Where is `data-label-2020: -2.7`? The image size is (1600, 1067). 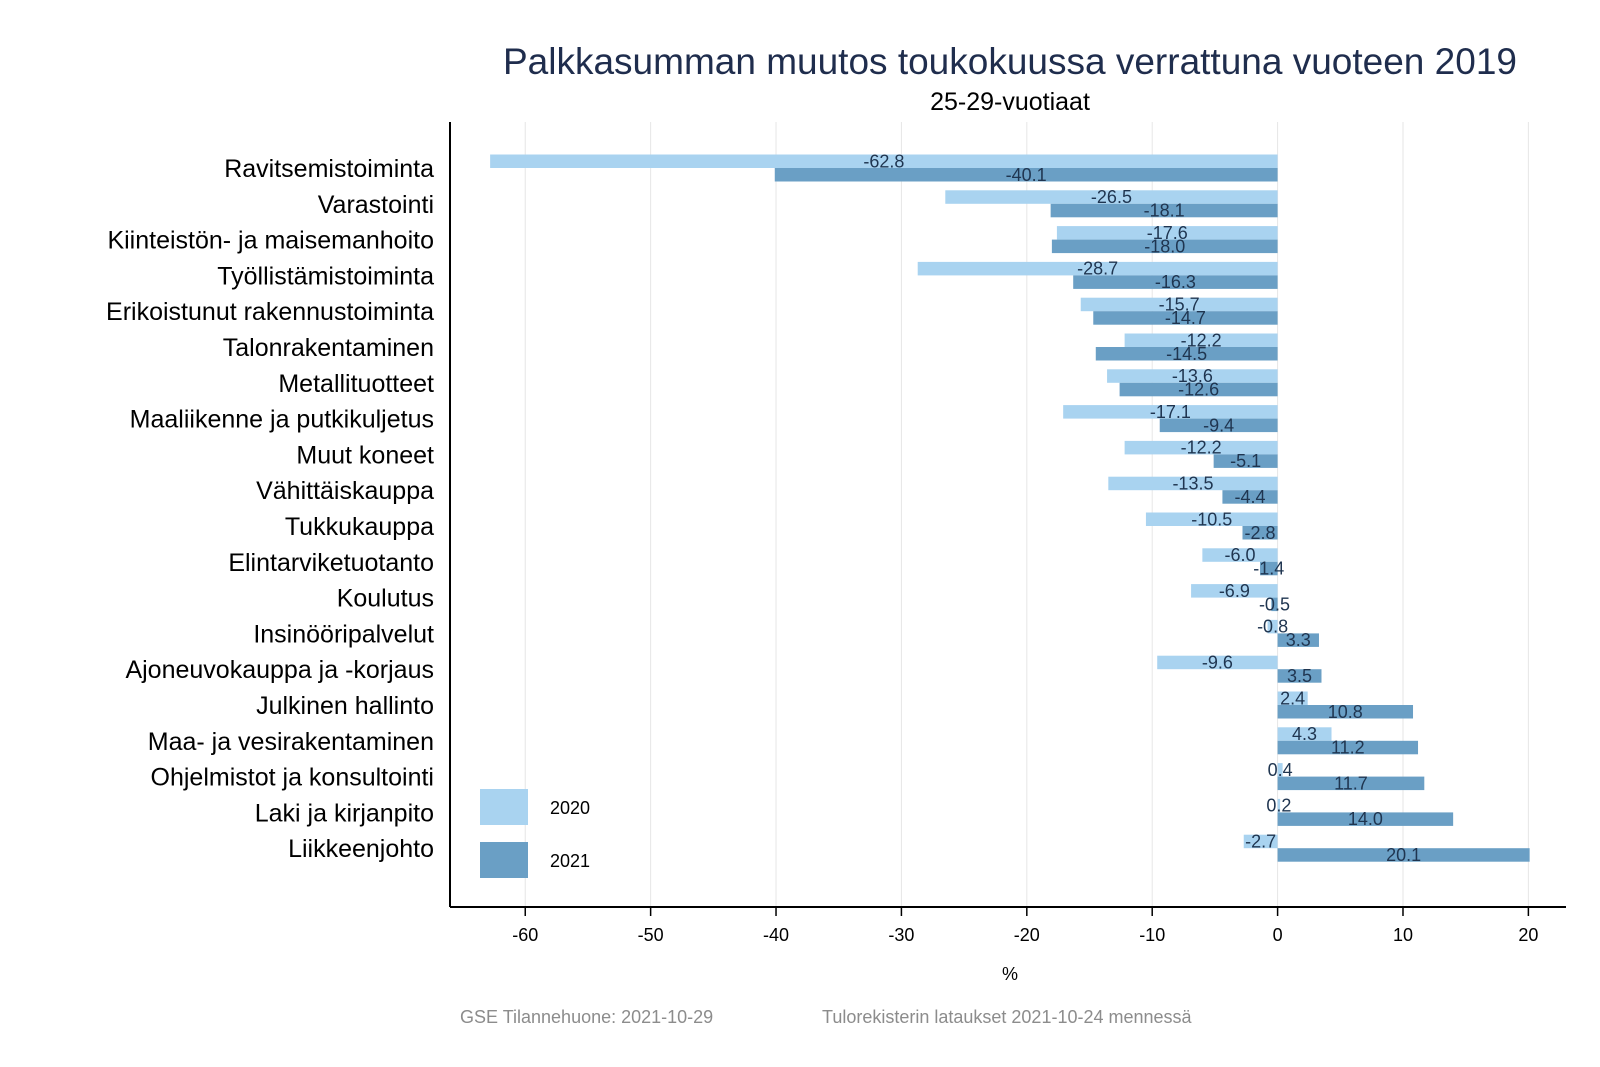 data-label-2020: -2.7 is located at coordinates (1260, 841).